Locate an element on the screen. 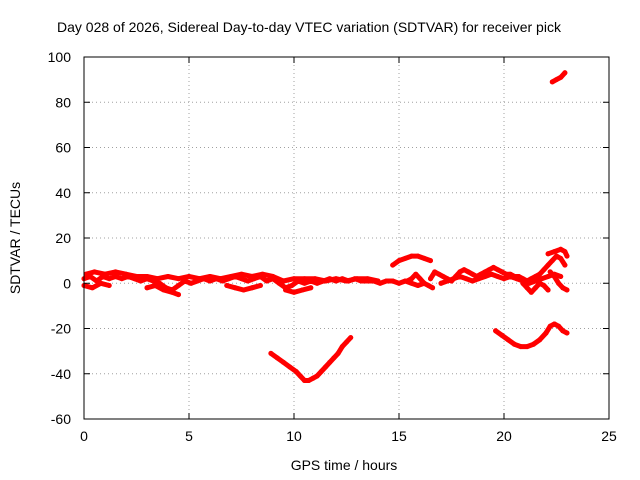 The height and width of the screenshot is (480, 640). x-axis-title: GPS time / hours is located at coordinates (344, 465).